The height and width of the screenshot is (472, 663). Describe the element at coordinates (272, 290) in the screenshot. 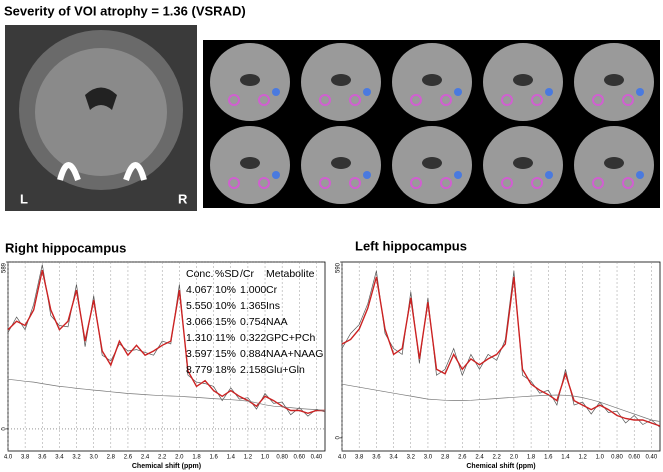

I see `table-cell: Cr` at that location.